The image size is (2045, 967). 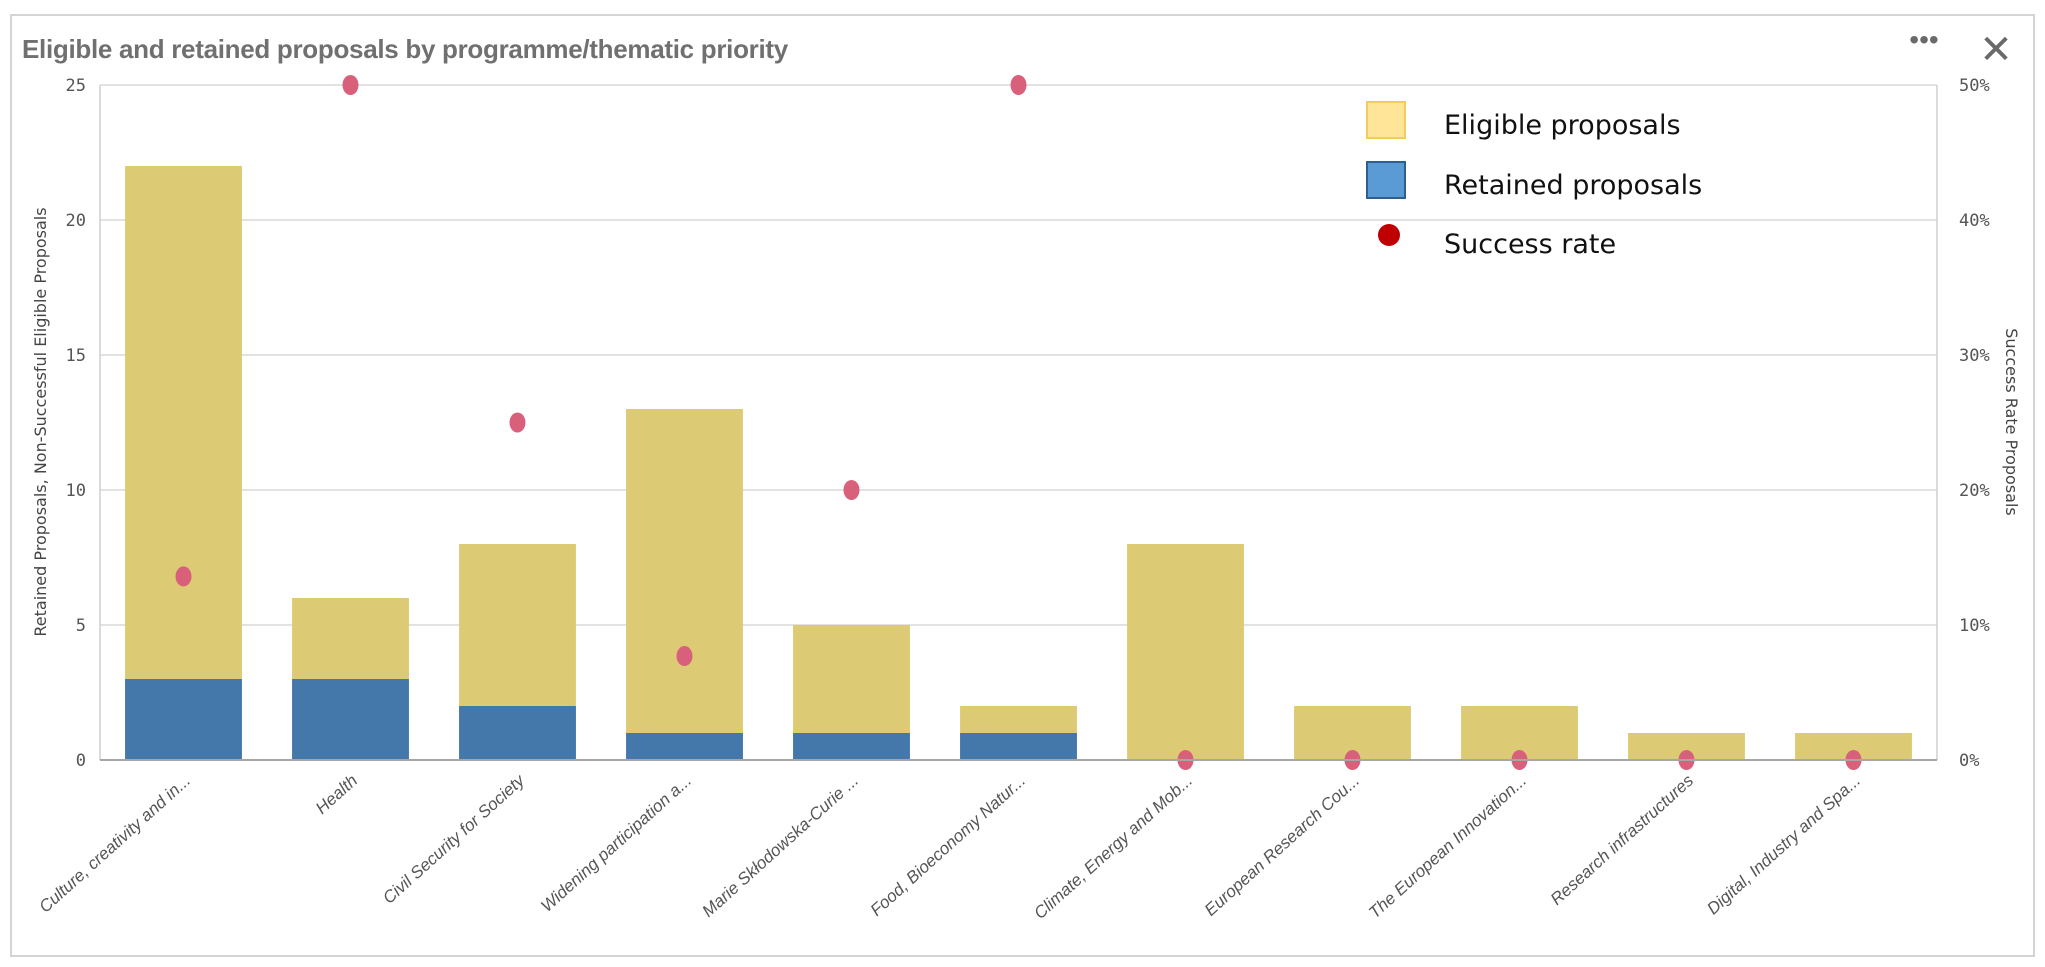 What do you see at coordinates (1969, 761) in the screenshot?
I see `y2-tick-label: 0%` at bounding box center [1969, 761].